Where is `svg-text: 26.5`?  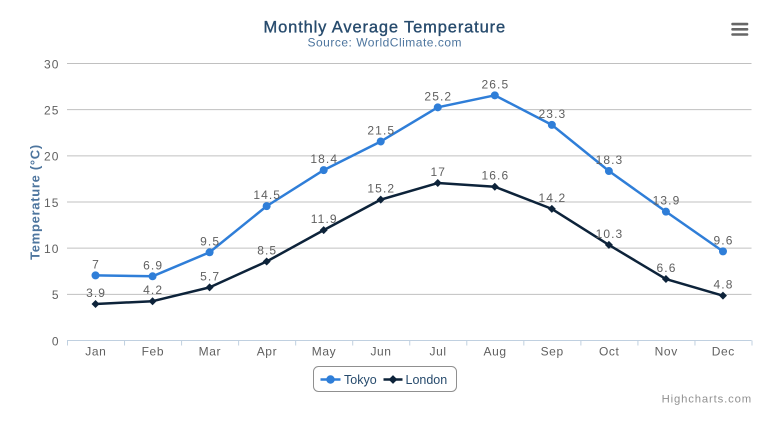 svg-text: 26.5 is located at coordinates (495, 84).